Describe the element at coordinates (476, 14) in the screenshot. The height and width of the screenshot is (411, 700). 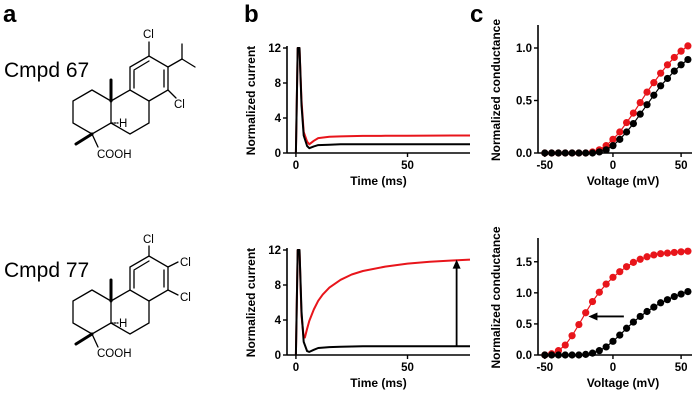
I see `panel-letter-c: c` at that location.